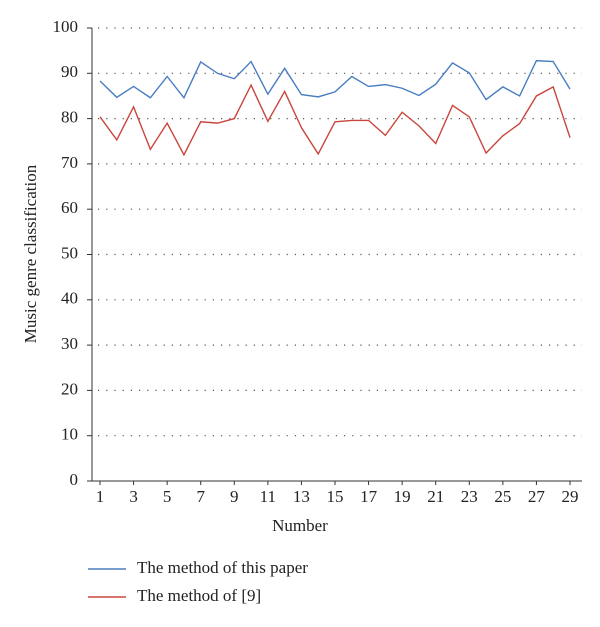  Describe the element at coordinates (133, 496) in the screenshot. I see `x-tick-label: 3` at that location.